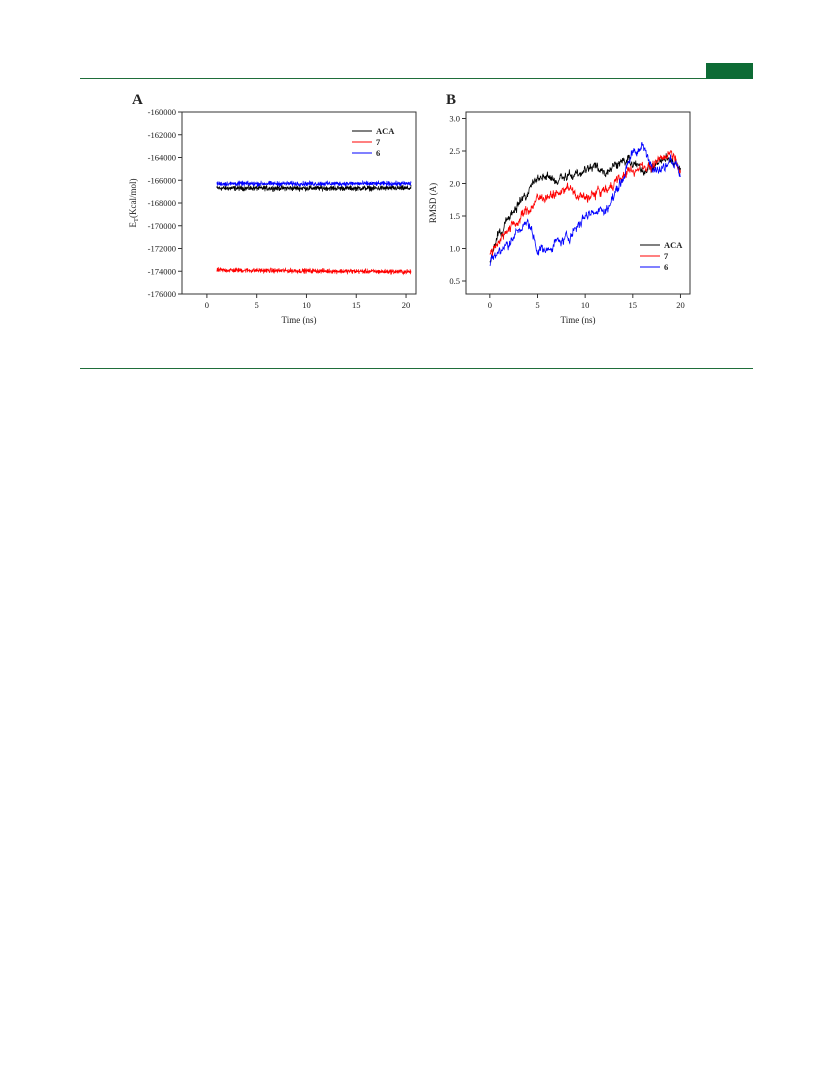  I want to click on y-tick-label: -168000, so click(162, 203).